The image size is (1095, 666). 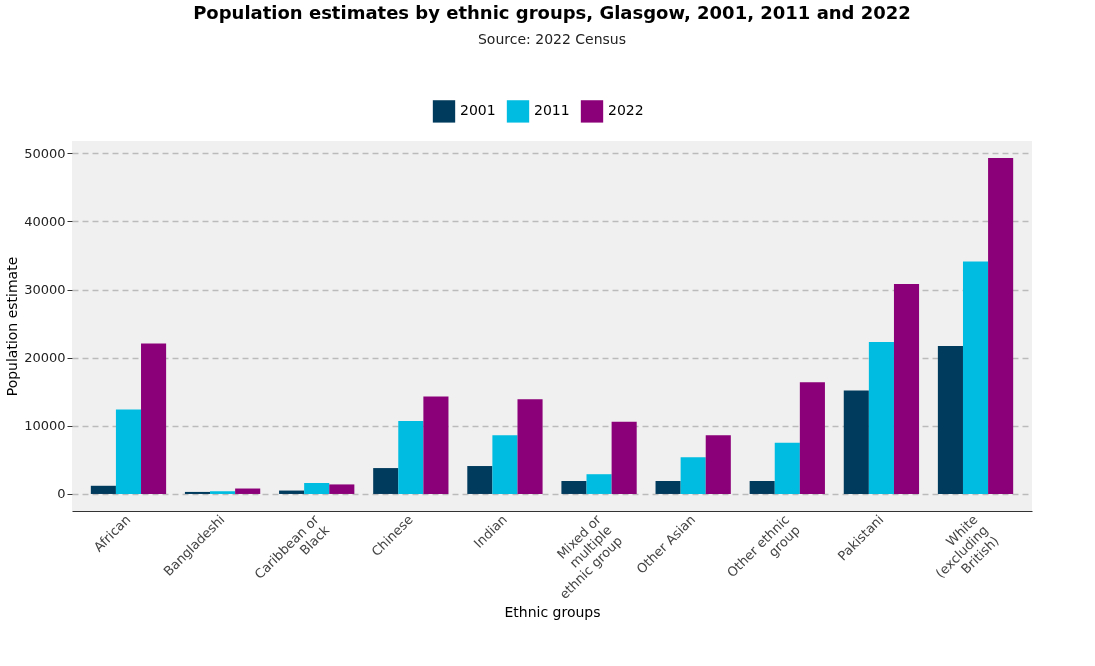 I want to click on y-tick-label: 0, so click(x=61, y=494).